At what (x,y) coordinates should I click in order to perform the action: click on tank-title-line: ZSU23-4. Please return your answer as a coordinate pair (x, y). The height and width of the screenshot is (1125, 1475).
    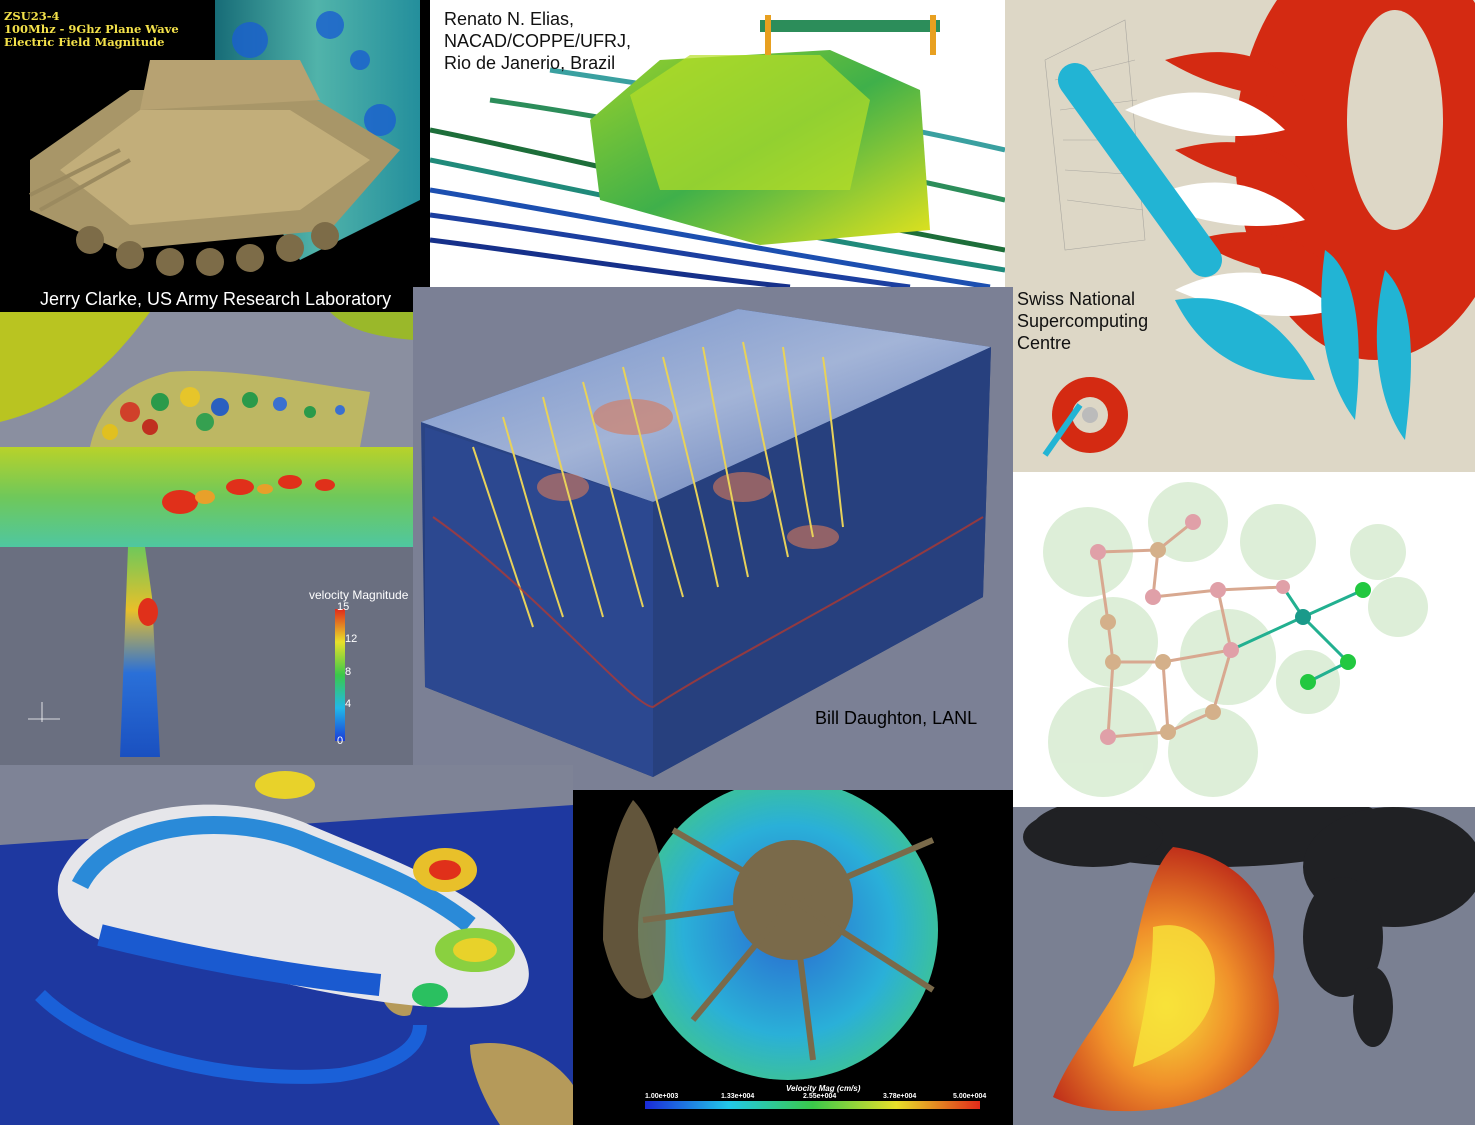
    Looking at the image, I should click on (32, 16).